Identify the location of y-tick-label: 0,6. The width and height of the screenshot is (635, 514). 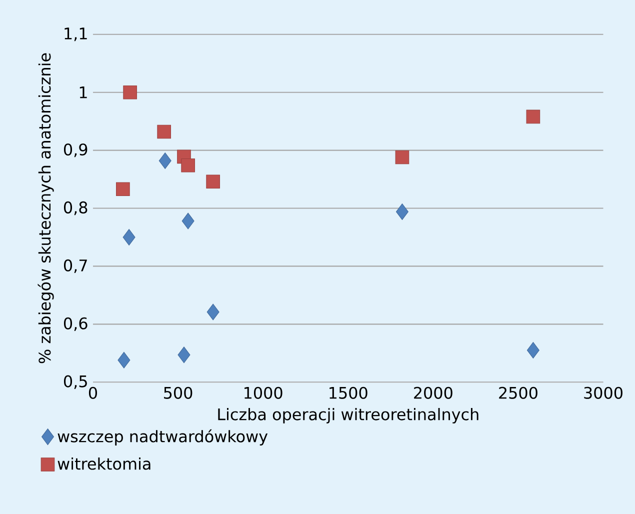
(76, 324).